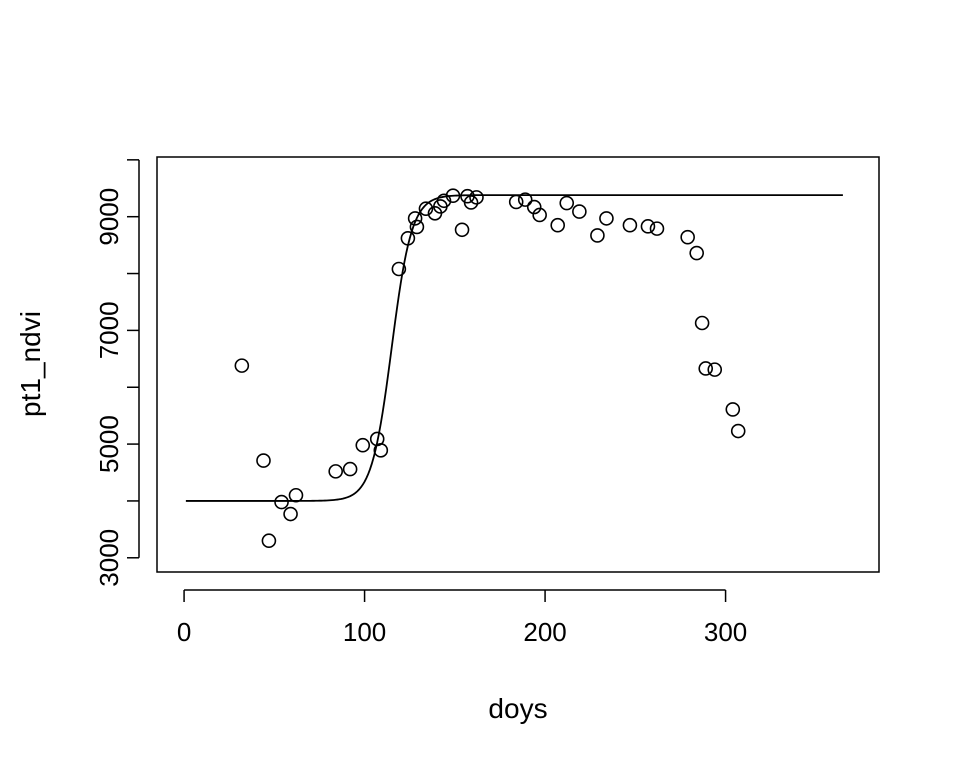 The width and height of the screenshot is (960, 768). Describe the element at coordinates (109, 444) in the screenshot. I see `y-tick-label: 5000` at that location.